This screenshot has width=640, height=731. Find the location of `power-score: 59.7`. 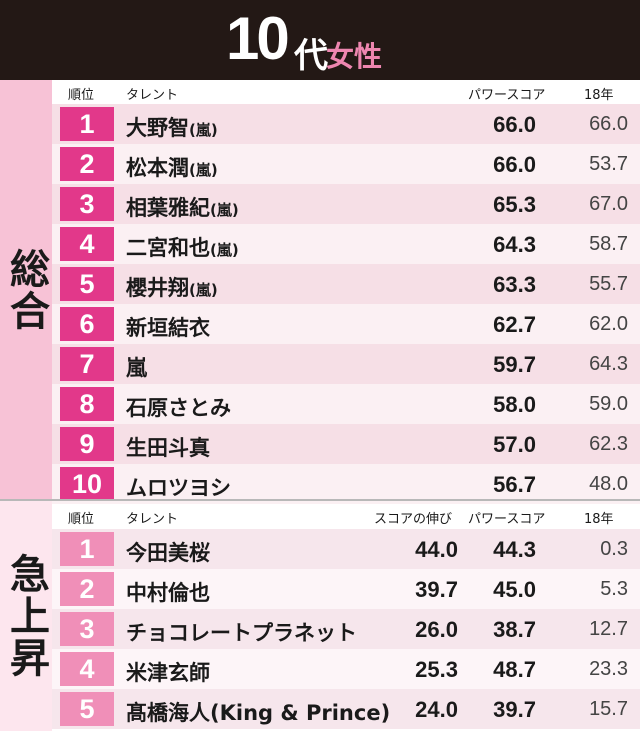

power-score: 59.7 is located at coordinates (514, 364).